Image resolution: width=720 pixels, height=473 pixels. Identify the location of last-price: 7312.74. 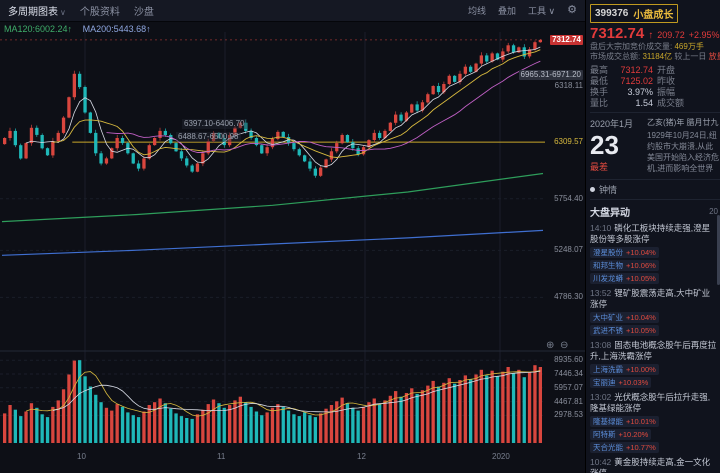
(617, 33).